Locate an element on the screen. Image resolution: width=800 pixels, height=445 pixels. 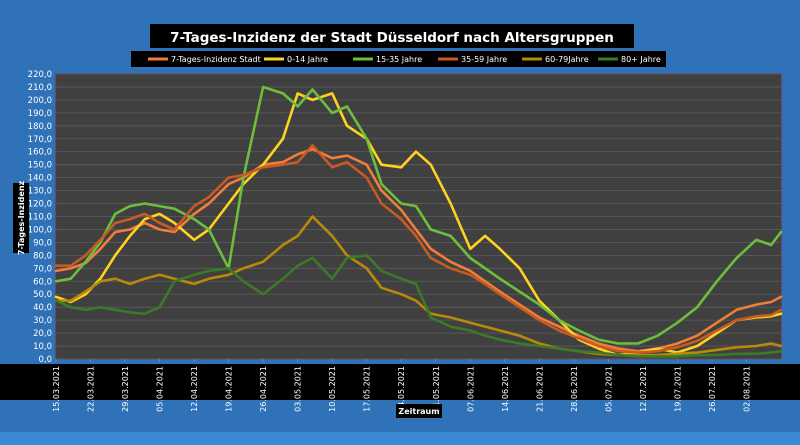
y-axis-label-box is located at coordinates (21, 218).